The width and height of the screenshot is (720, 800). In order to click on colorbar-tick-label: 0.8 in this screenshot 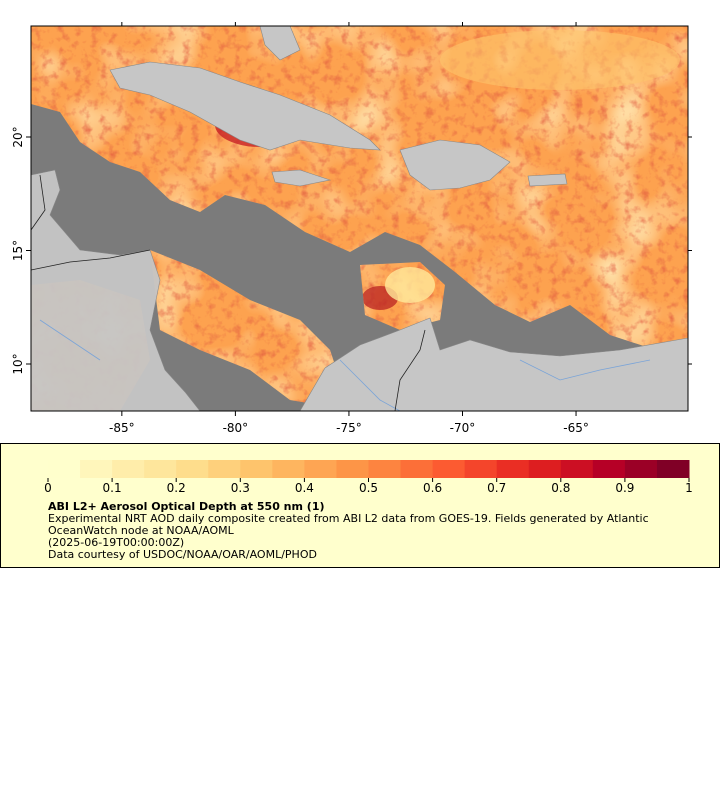, I will do `click(560, 488)`.